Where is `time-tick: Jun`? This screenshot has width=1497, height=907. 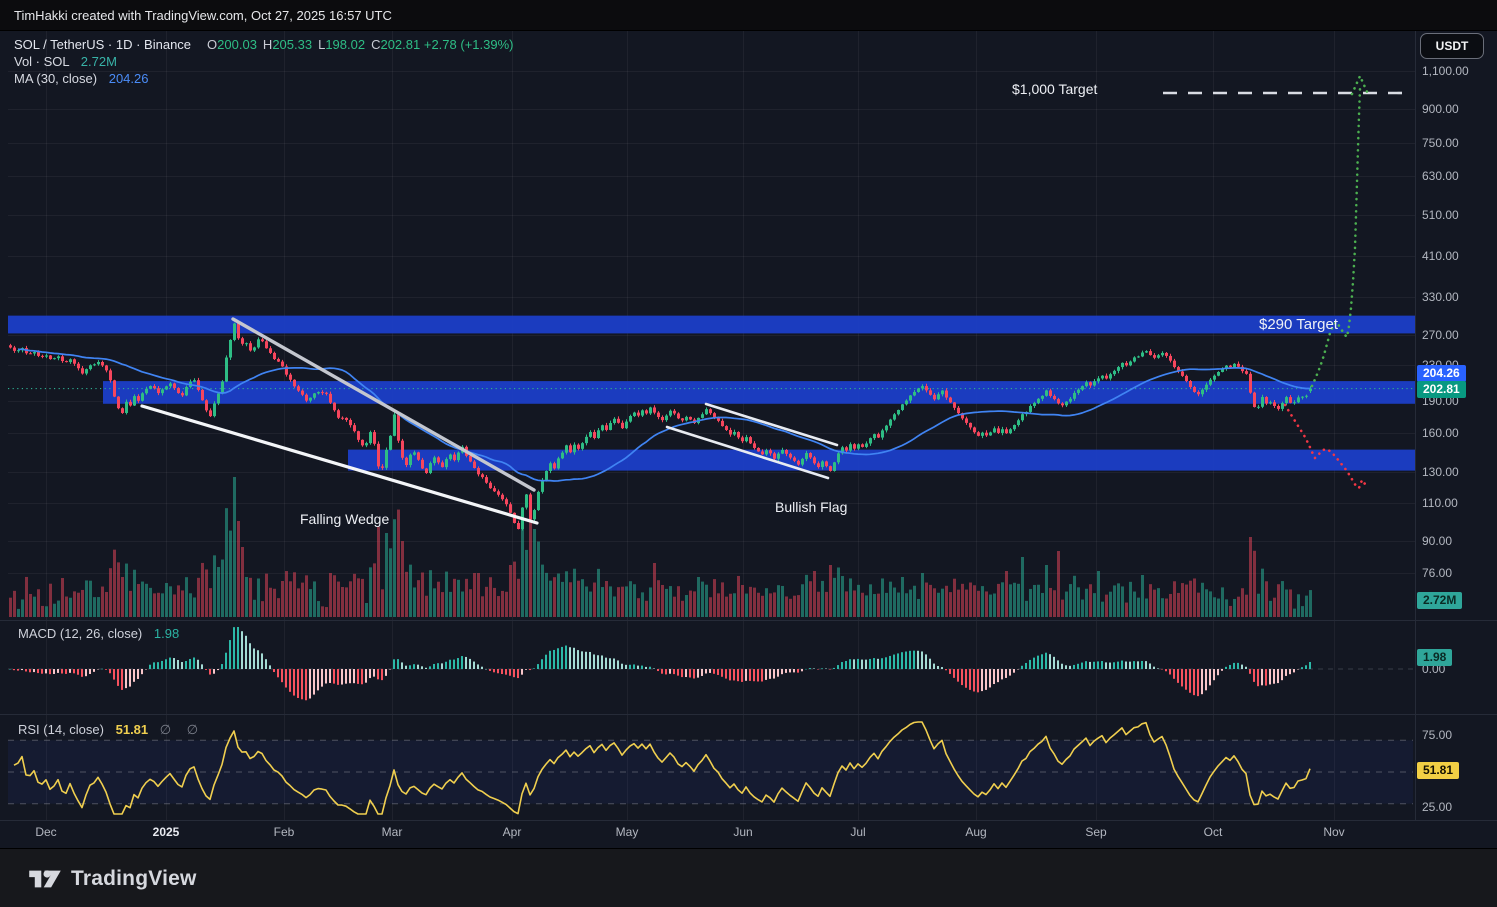 time-tick: Jun is located at coordinates (743, 832).